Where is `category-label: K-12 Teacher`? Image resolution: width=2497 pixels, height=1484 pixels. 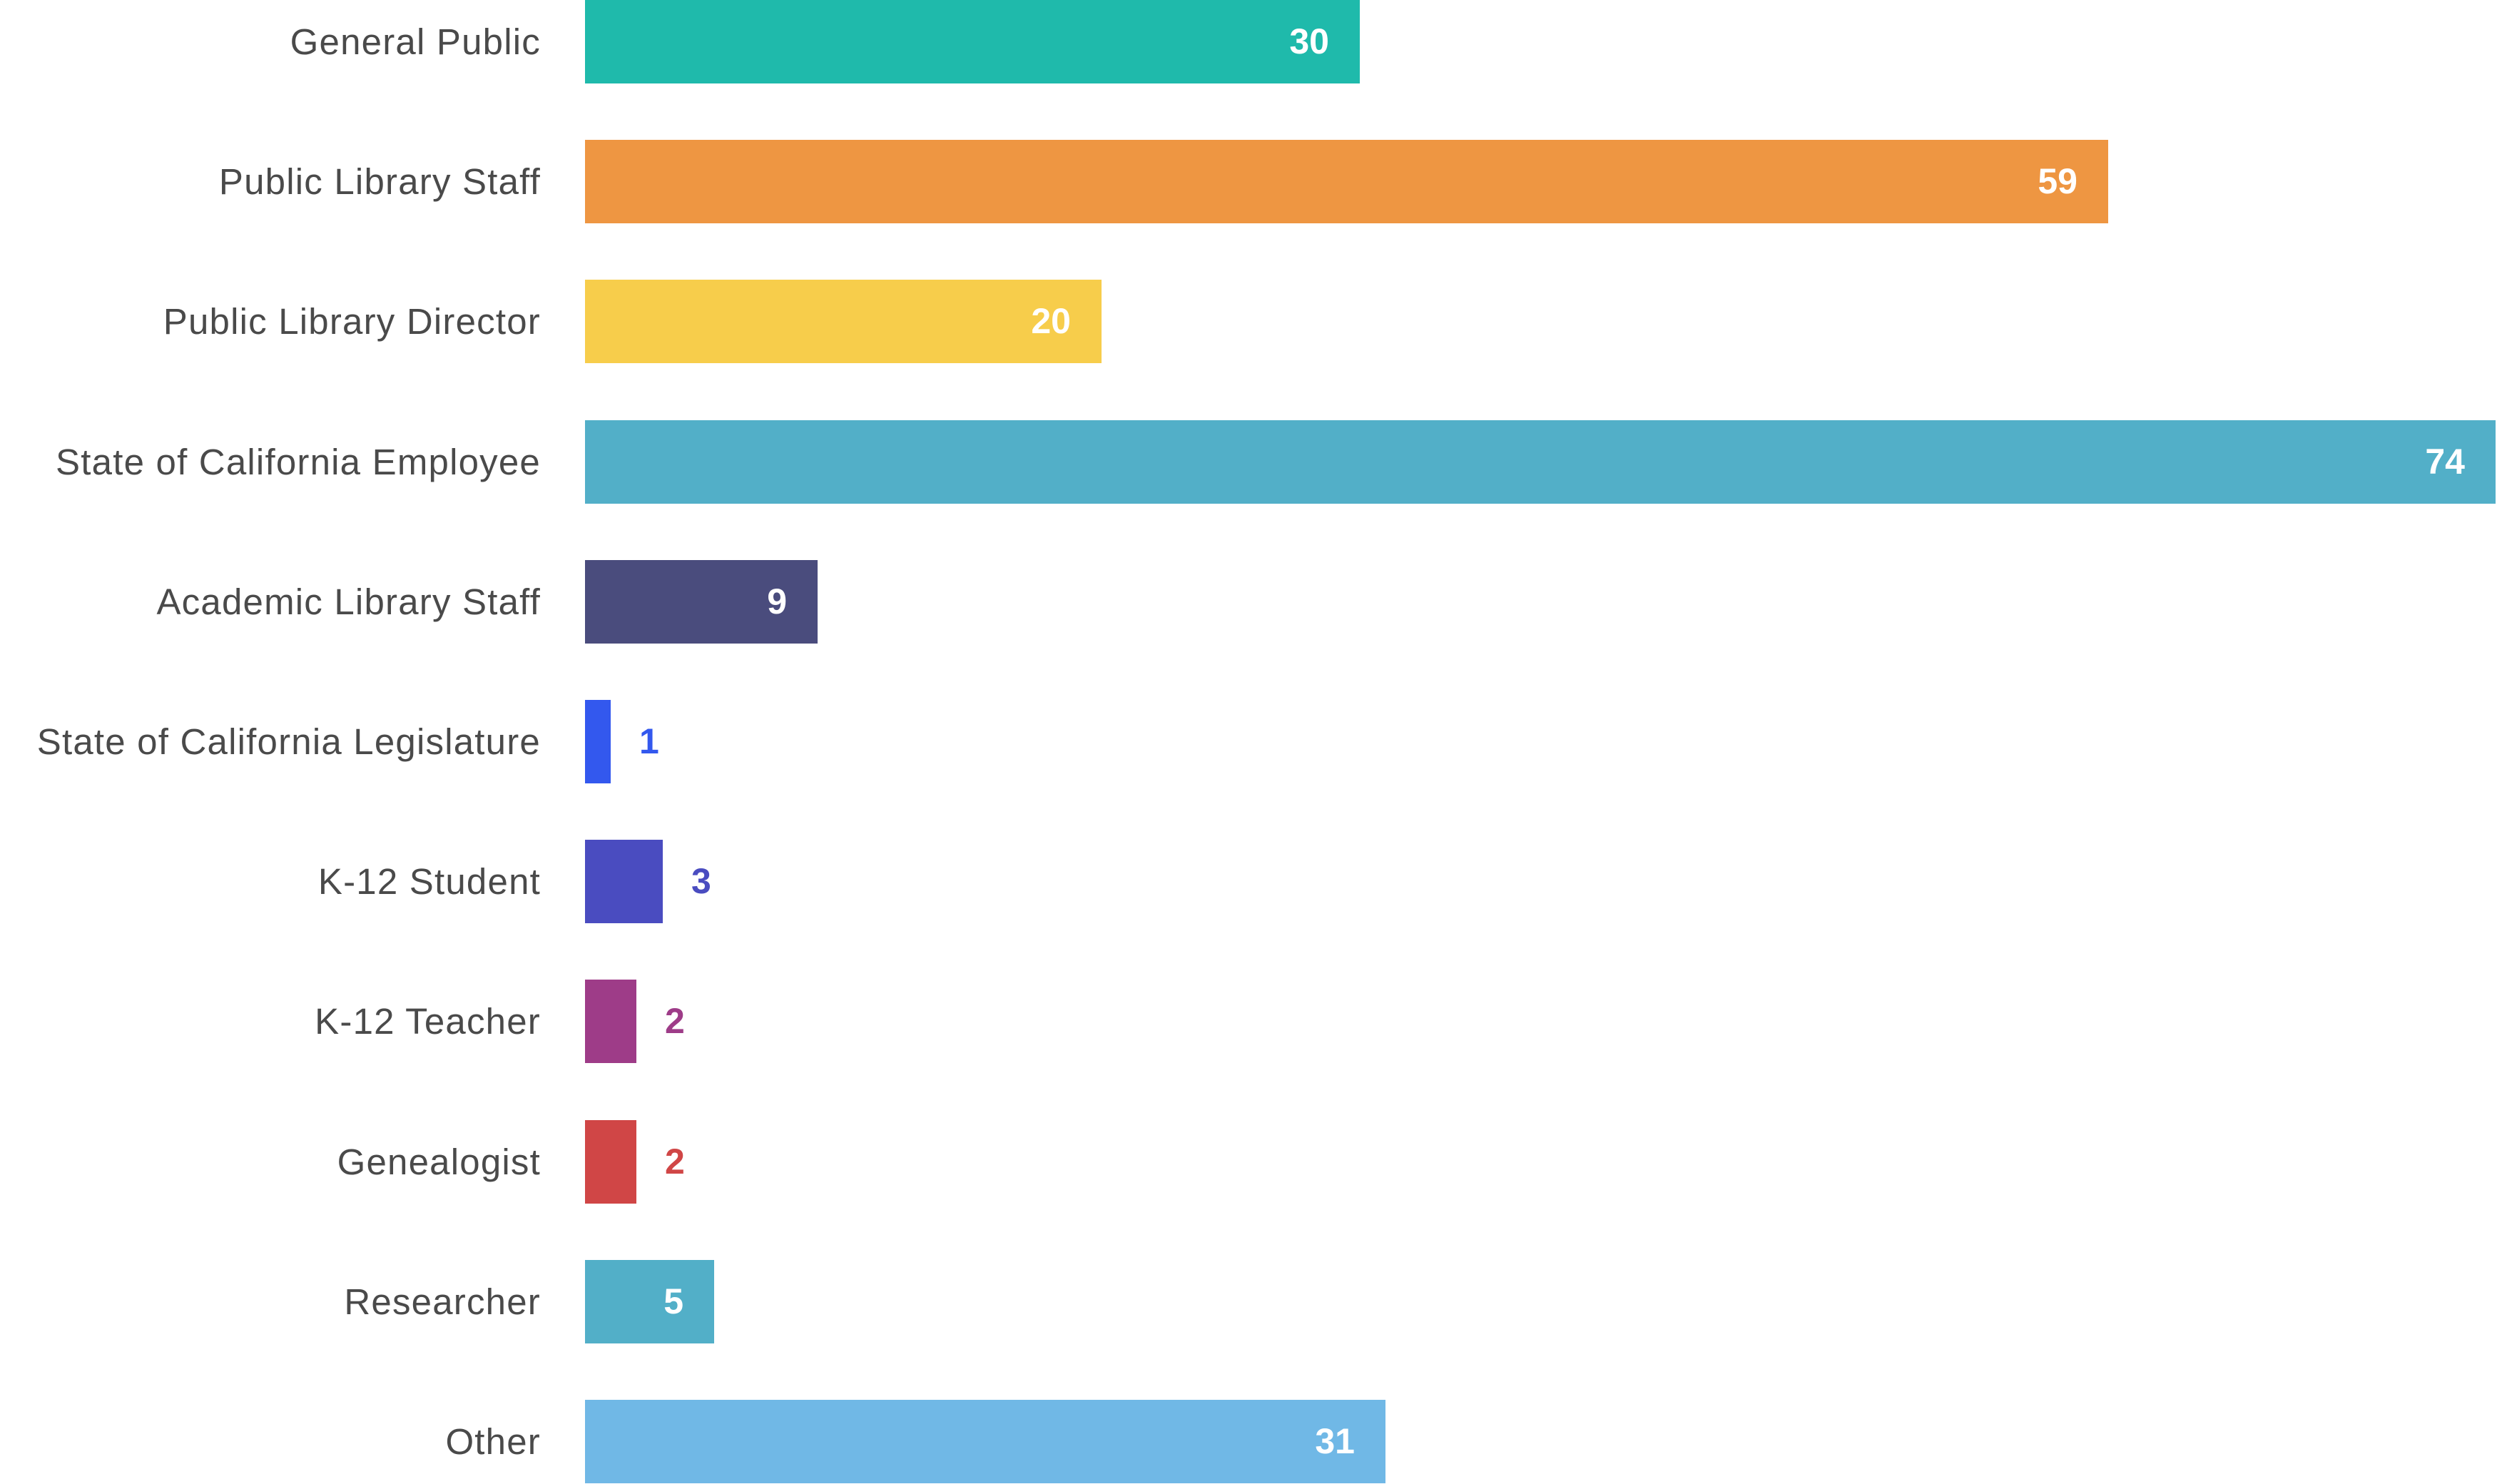
category-label: K-12 Teacher is located at coordinates (428, 1022).